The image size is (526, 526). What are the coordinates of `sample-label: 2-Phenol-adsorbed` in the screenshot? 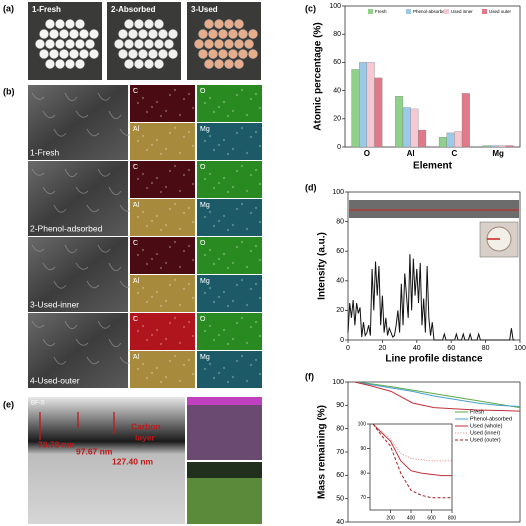 It's located at (66, 228).